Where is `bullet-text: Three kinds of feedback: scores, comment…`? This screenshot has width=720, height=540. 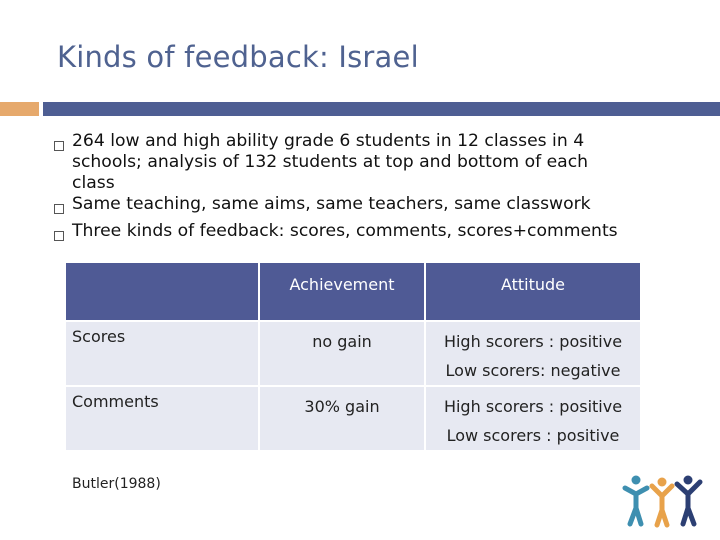
bullet-text: Three kinds of feedback: scores, comment… is located at coordinates (345, 231).